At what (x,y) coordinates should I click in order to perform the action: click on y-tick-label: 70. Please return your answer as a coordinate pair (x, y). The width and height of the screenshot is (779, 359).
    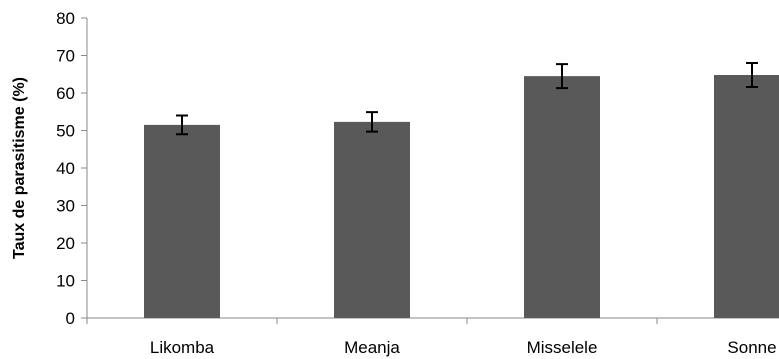
    Looking at the image, I should click on (65, 56).